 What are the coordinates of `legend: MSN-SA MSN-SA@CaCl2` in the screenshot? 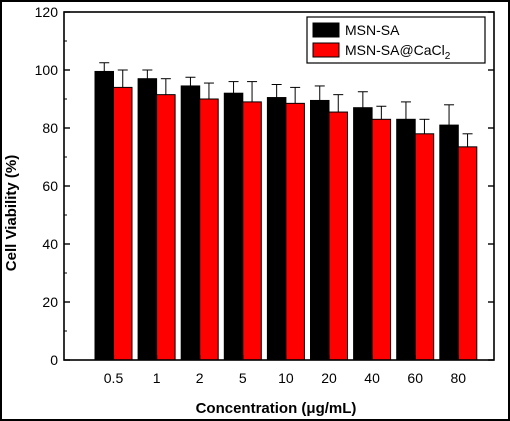 It's located at (396, 40).